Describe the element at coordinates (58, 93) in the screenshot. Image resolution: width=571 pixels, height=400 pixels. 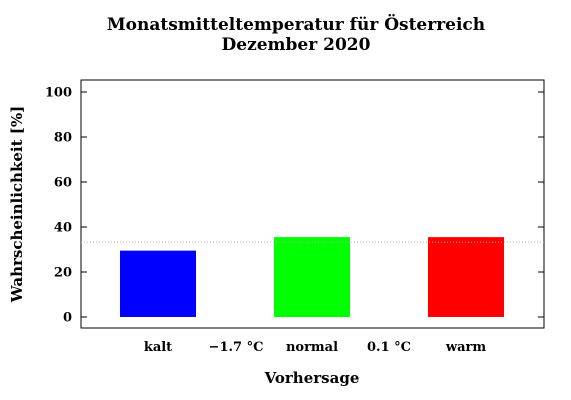
I see `y-tick-label: 100` at that location.